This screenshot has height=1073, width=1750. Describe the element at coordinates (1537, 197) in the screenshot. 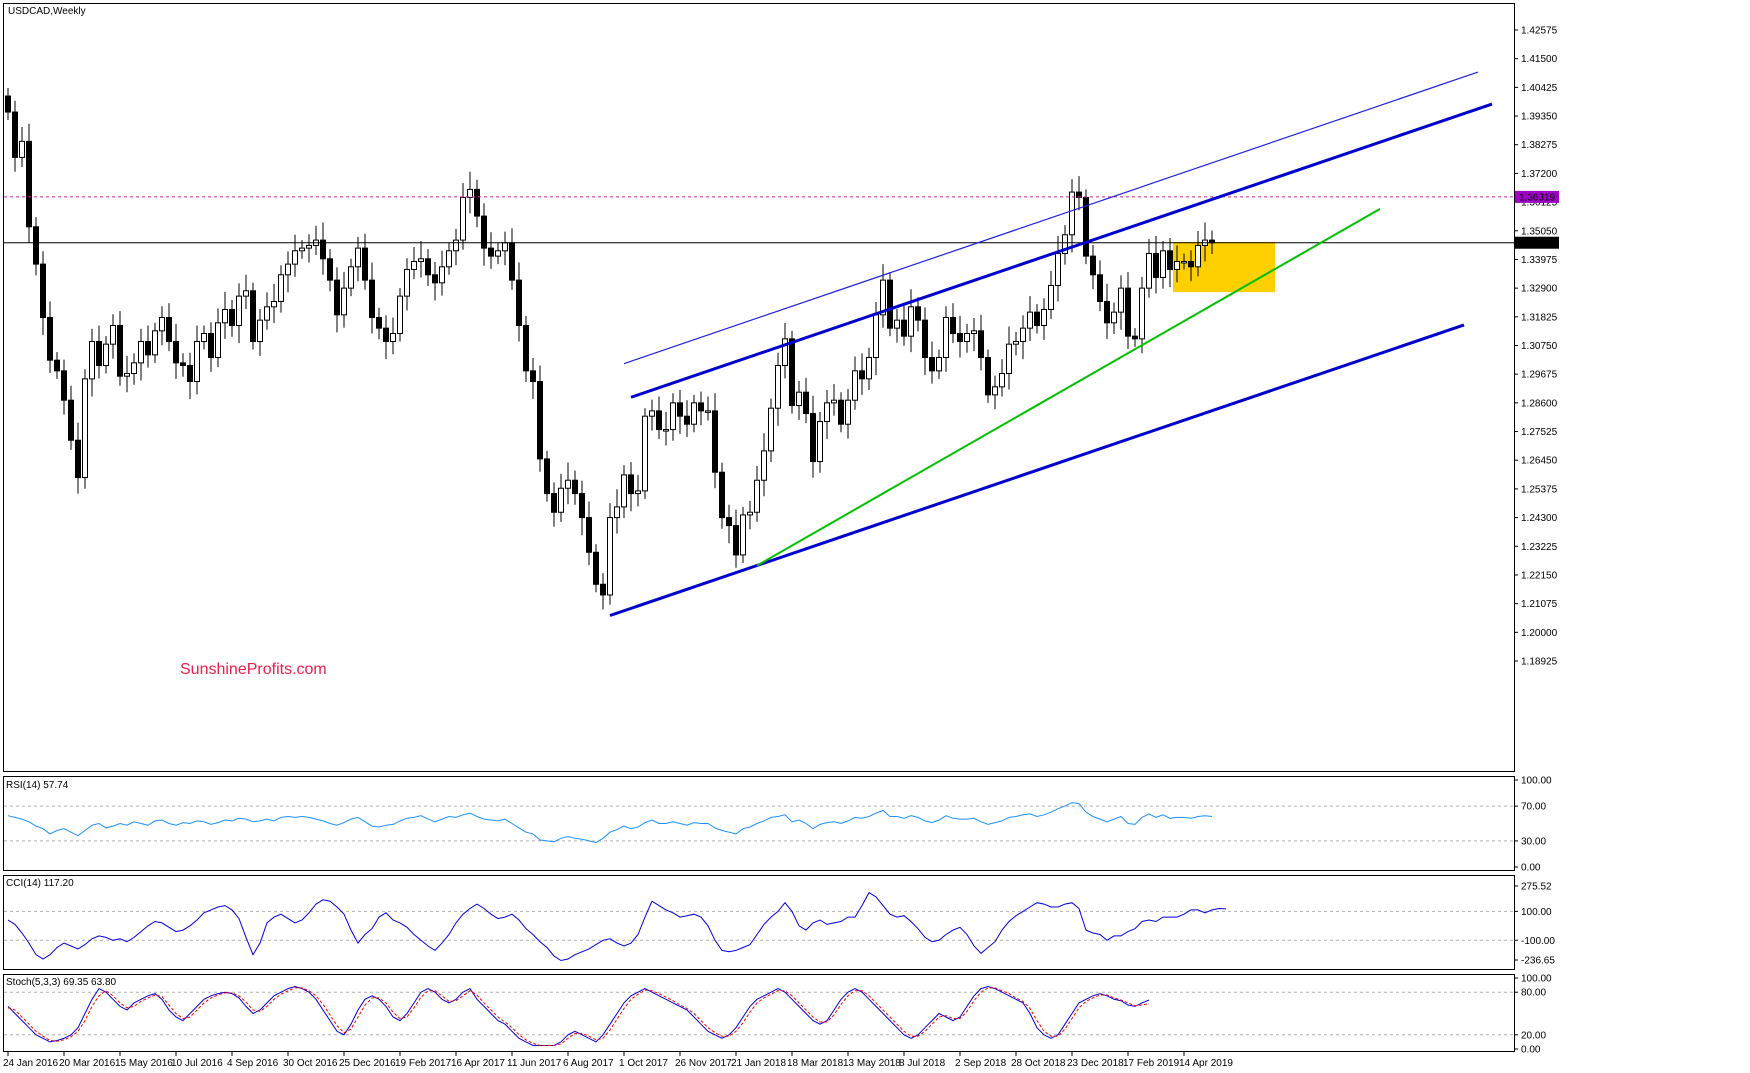

I see `marked-level-tag-label: 1.36319` at that location.